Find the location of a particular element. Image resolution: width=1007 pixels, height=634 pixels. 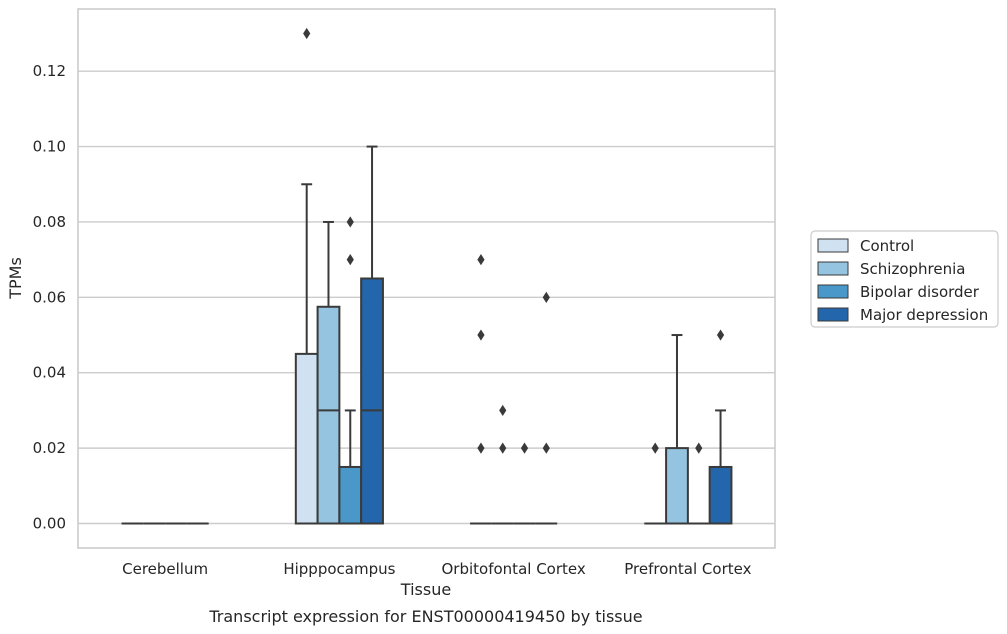

y-axis-label: TPMs is located at coordinates (15, 278).